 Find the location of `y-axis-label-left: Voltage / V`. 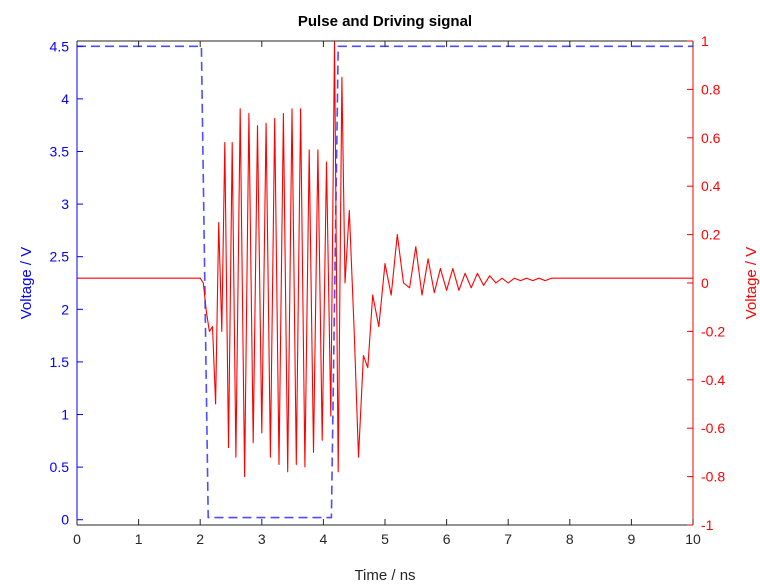

y-axis-label-left: Voltage / V is located at coordinates (26, 283).